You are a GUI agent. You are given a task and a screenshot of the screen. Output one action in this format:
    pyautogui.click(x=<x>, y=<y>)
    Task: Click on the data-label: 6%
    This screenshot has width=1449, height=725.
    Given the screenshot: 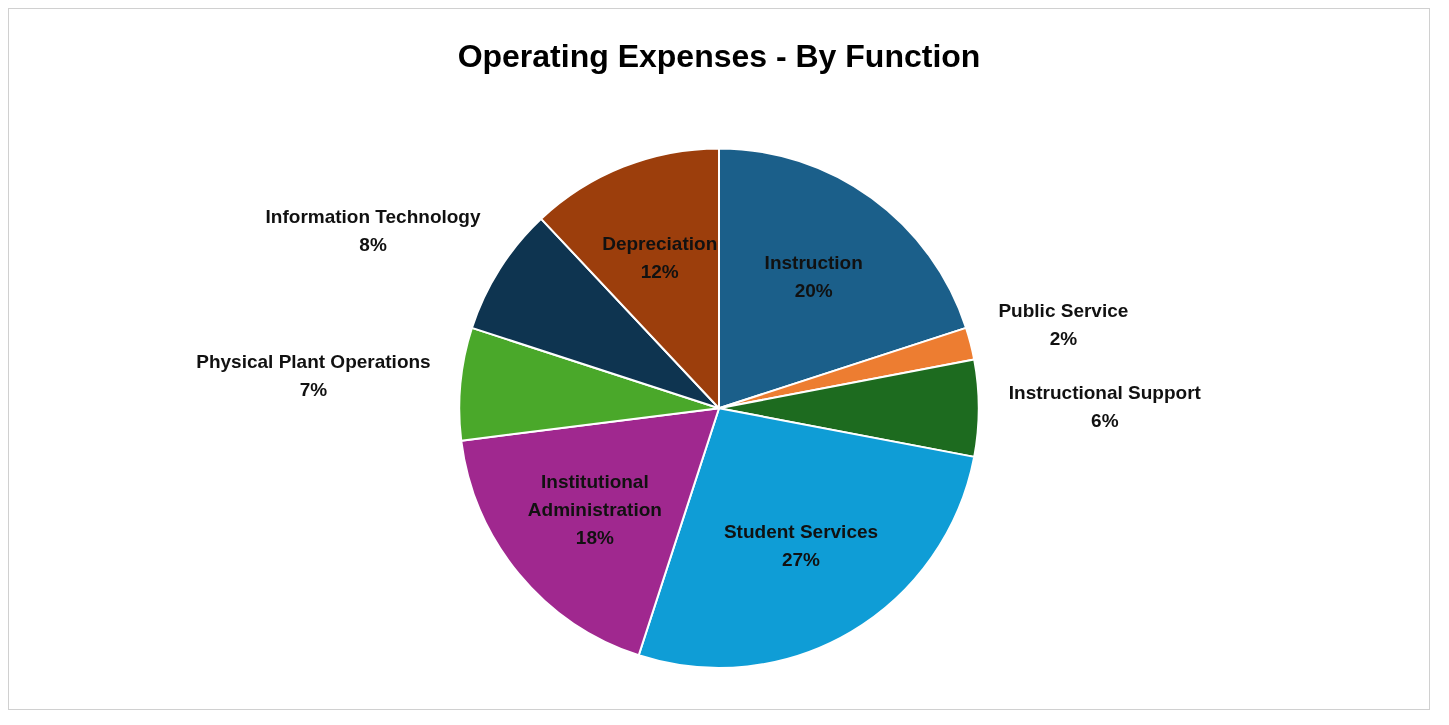 What is the action you would take?
    pyautogui.click(x=1105, y=421)
    